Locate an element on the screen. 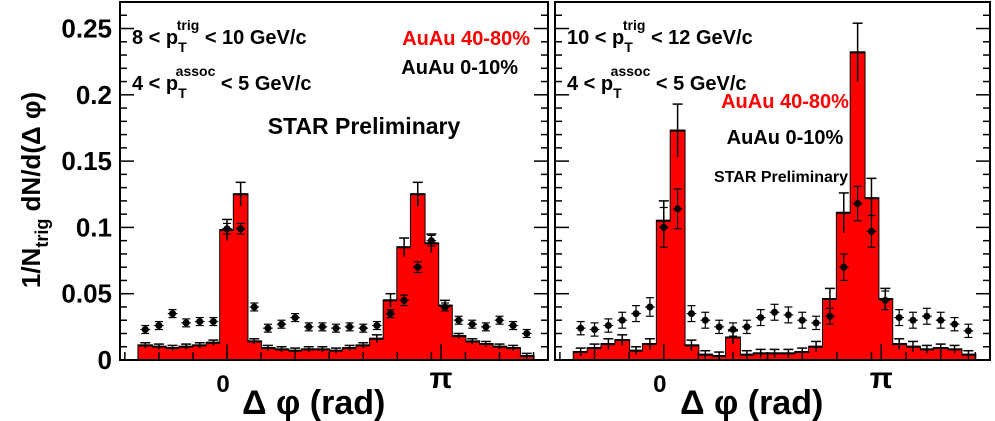 The height and width of the screenshot is (421, 995). y-axis-title-sub: trig is located at coordinates (42, 233).